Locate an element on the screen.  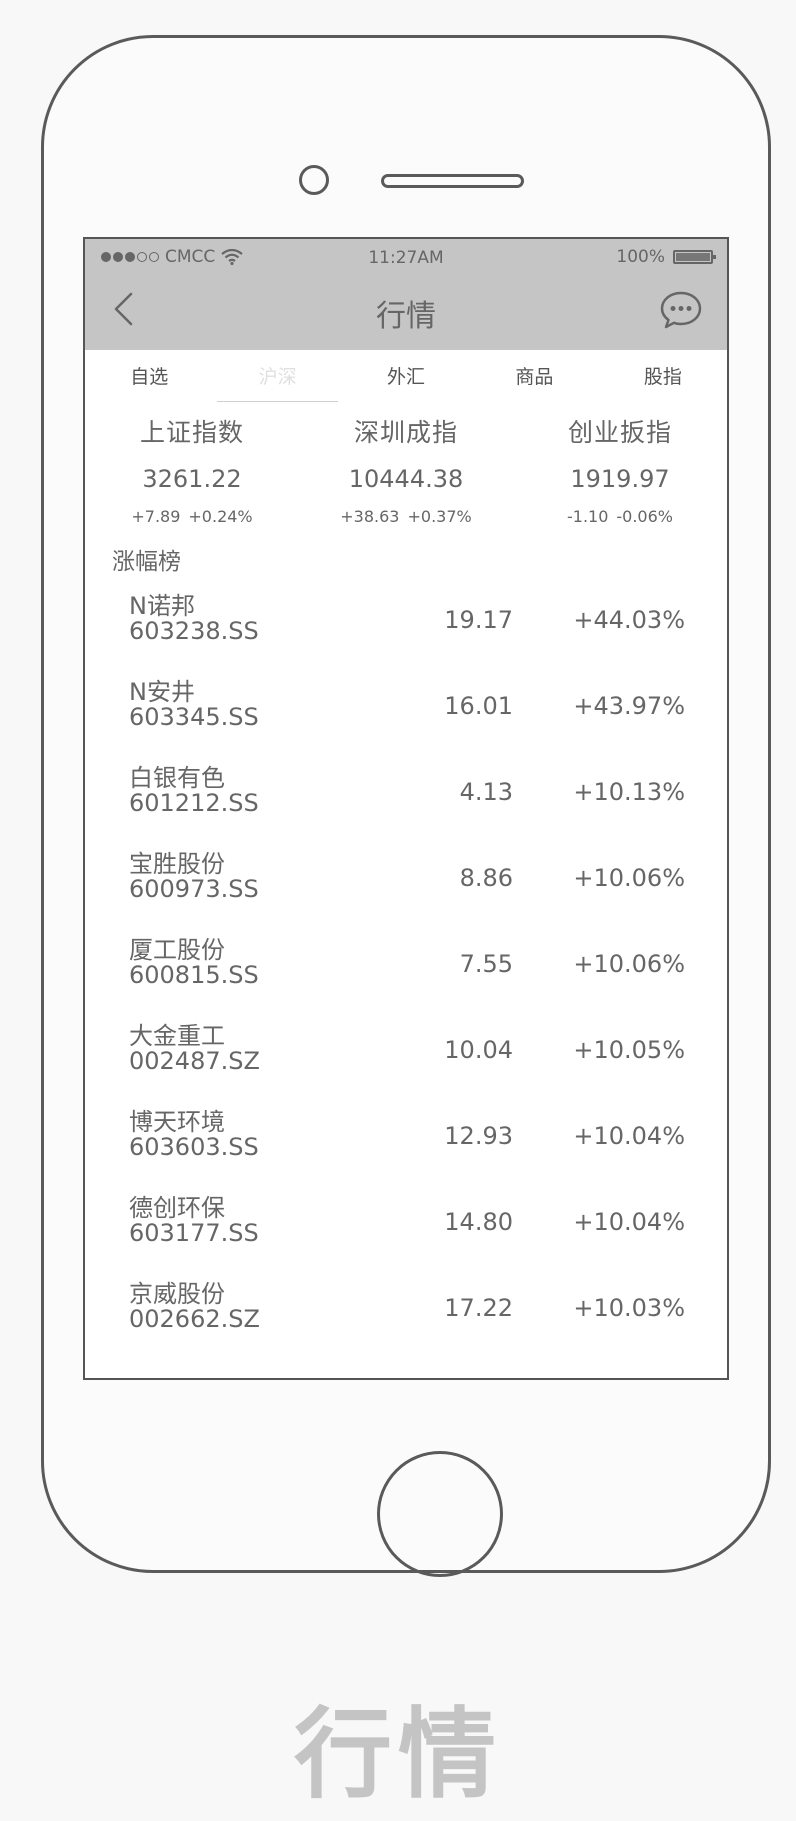
stock-name: 大金重工 is located at coordinates (177, 1036).